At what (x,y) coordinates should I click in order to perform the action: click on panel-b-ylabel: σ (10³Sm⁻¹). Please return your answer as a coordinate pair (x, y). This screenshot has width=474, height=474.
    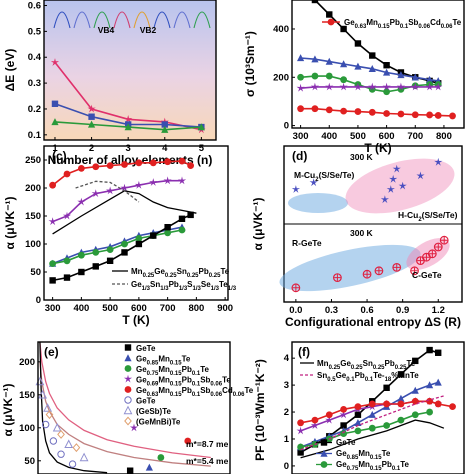
    Looking at the image, I should click on (250, 64).